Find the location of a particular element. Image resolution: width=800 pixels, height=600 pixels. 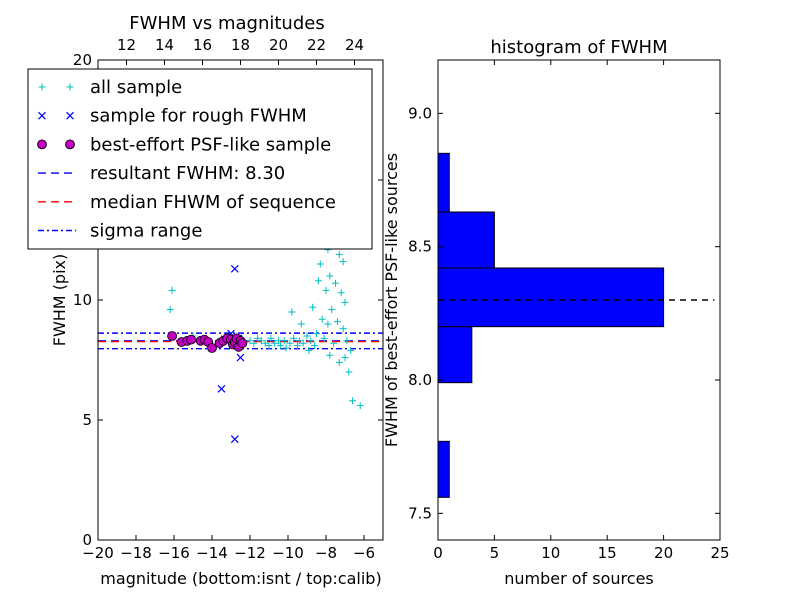

histogram-ytick-label-2: 8.5 is located at coordinates (420, 247).